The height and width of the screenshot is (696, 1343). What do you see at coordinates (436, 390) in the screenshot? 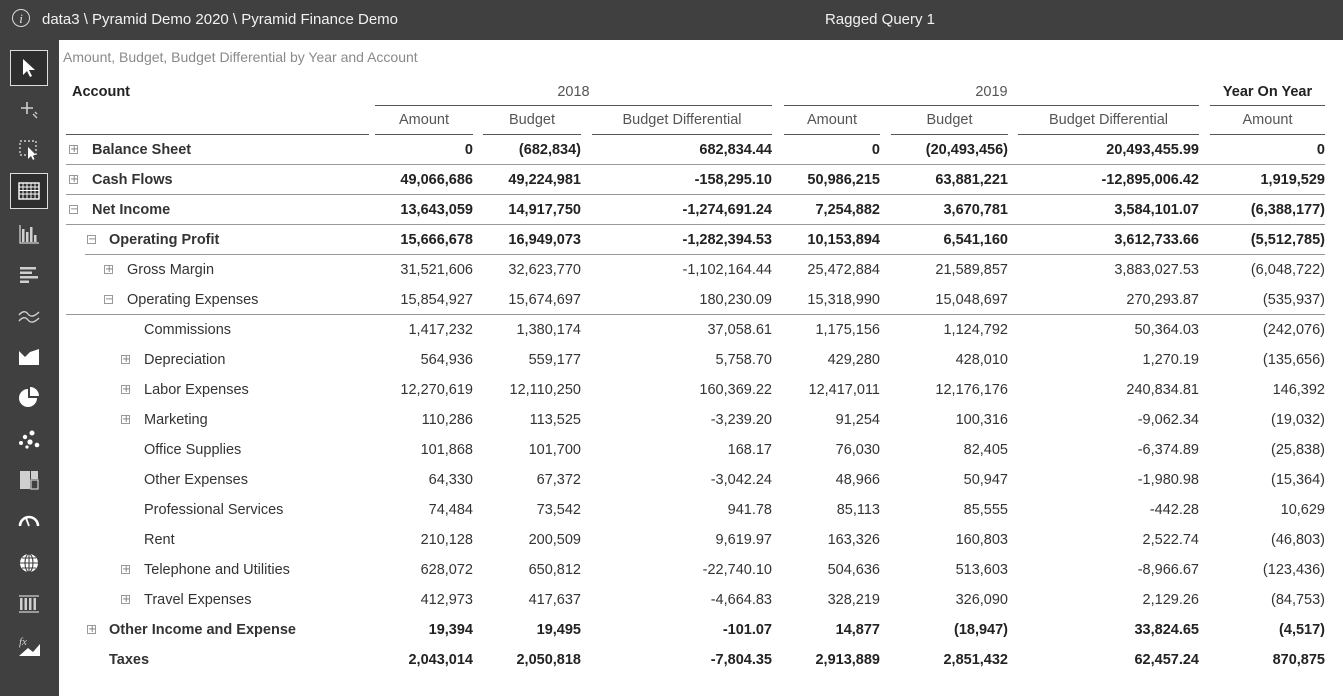
I see `value-cell: 12,270,619` at bounding box center [436, 390].